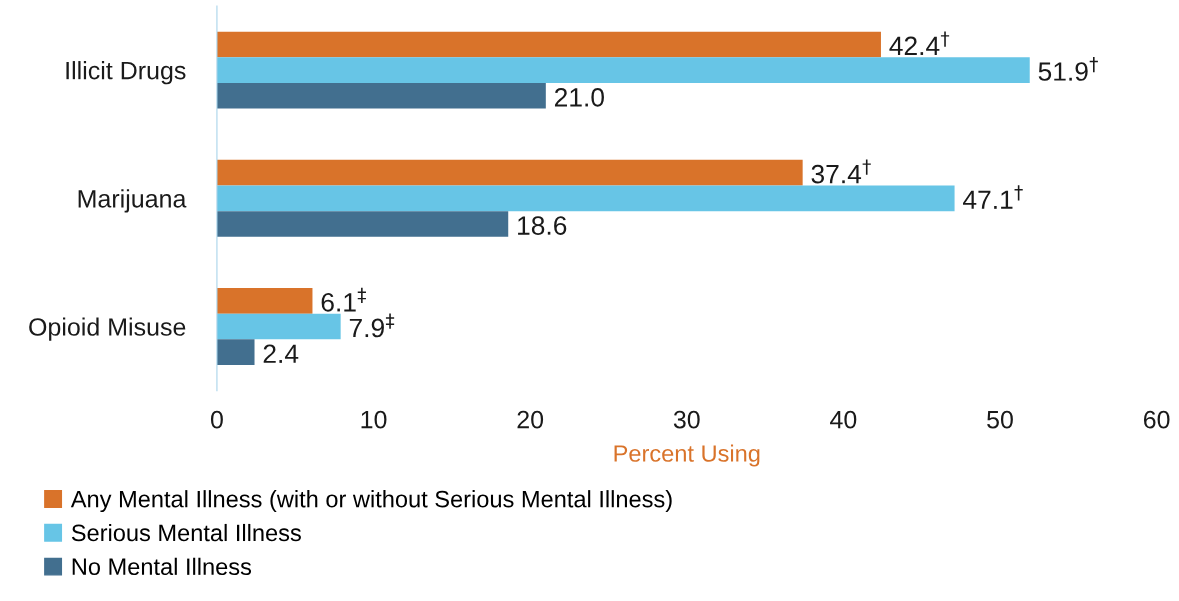 The image size is (1179, 601). Describe the element at coordinates (126, 73) in the screenshot. I see `y-tick-label: Illicit Drugs` at that location.